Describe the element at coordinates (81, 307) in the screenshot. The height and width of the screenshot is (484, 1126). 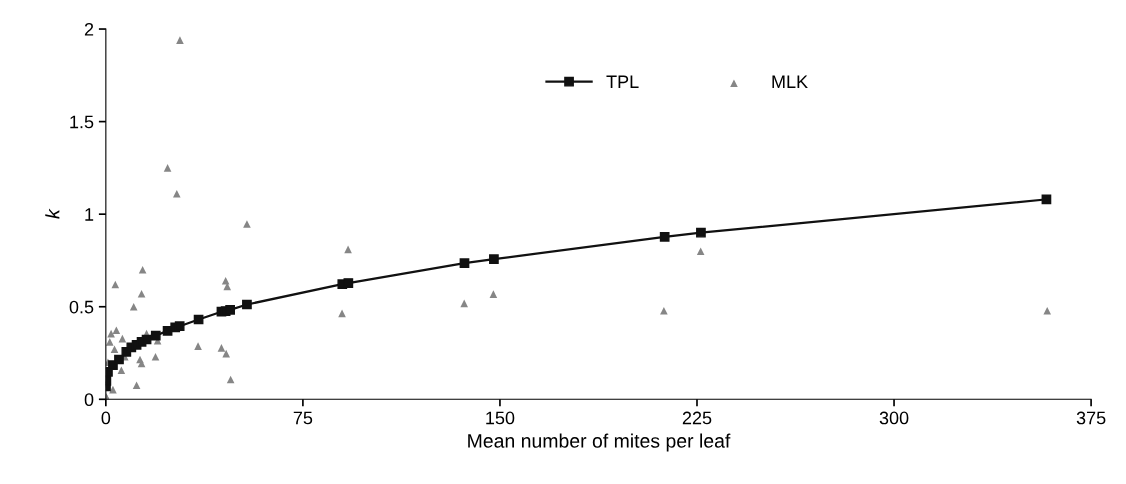
I see `y-tick-label: 0.5` at that location.